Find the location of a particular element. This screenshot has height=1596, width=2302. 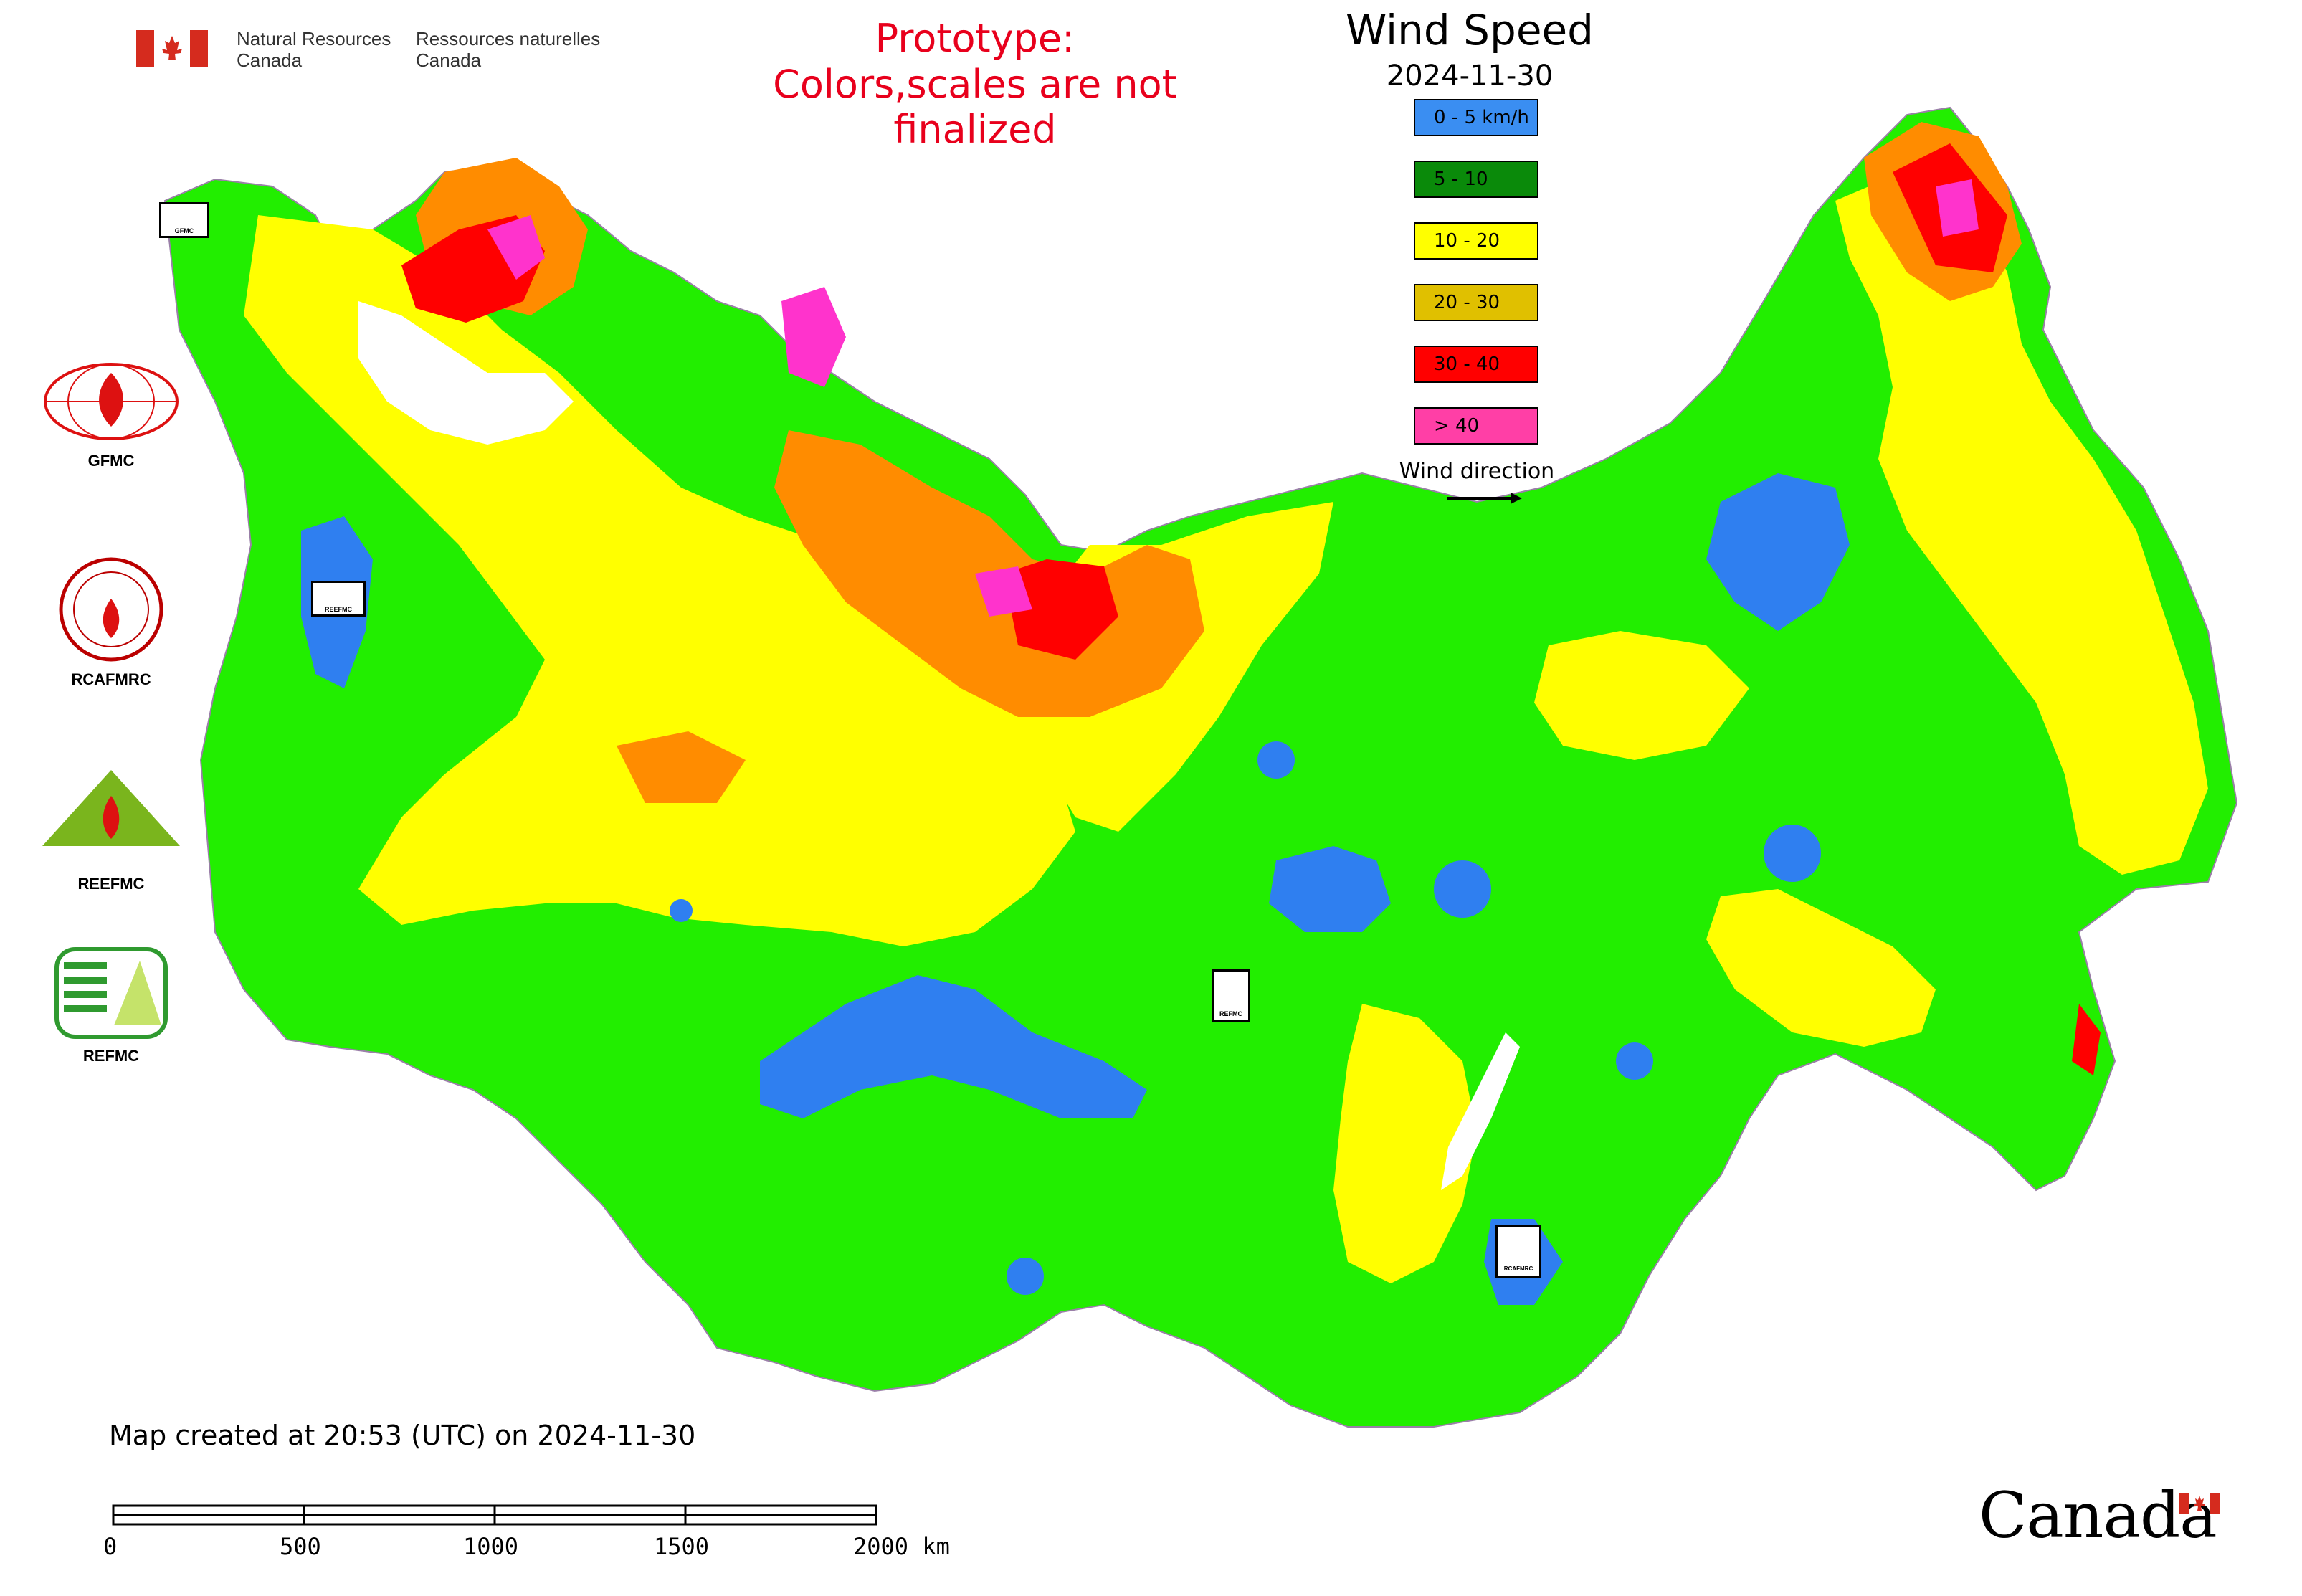

map-marker-gfmc: GFMC is located at coordinates (184, 220).